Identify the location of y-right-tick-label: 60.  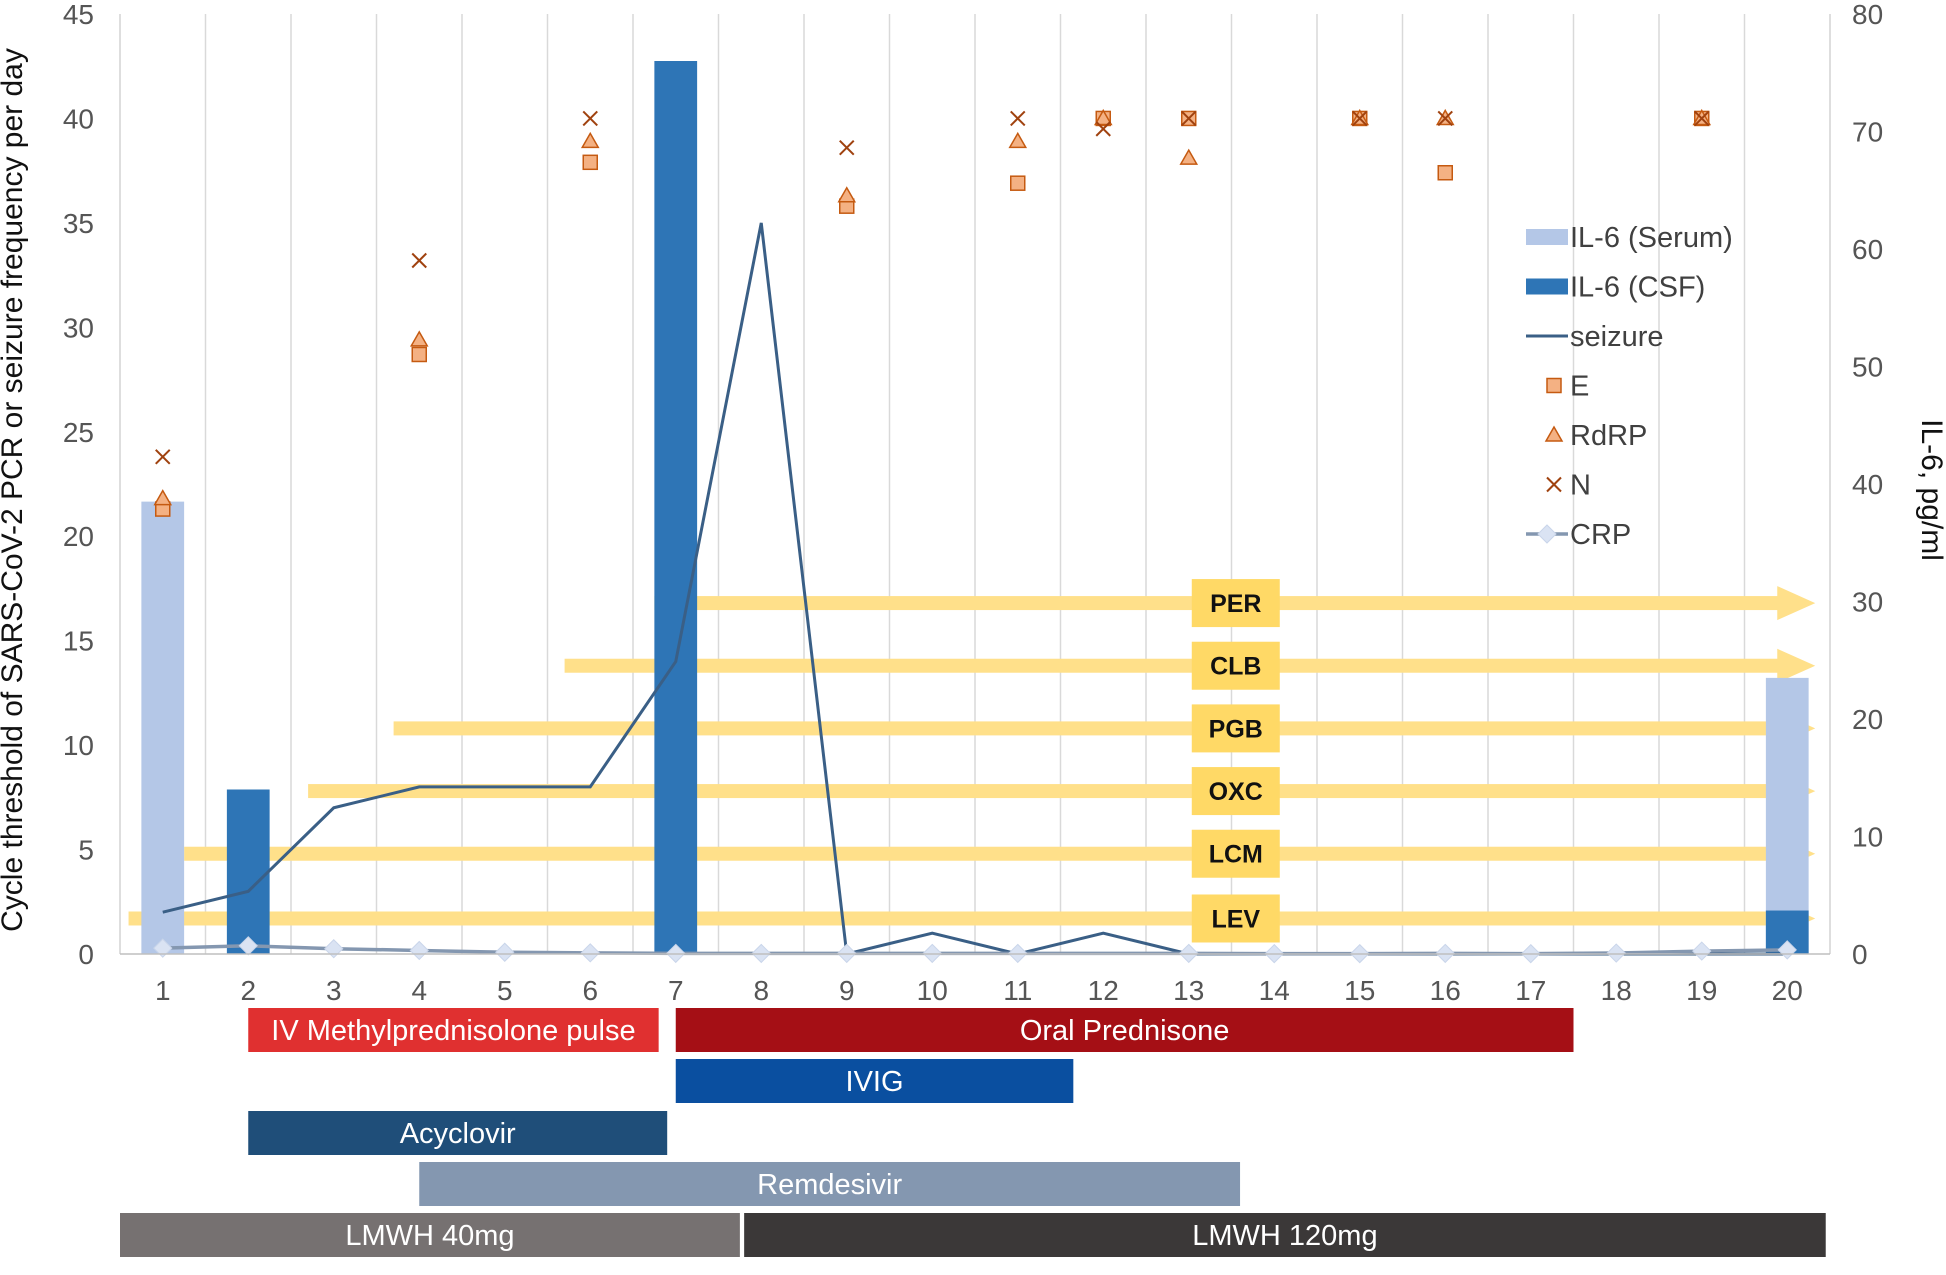
(1867, 249).